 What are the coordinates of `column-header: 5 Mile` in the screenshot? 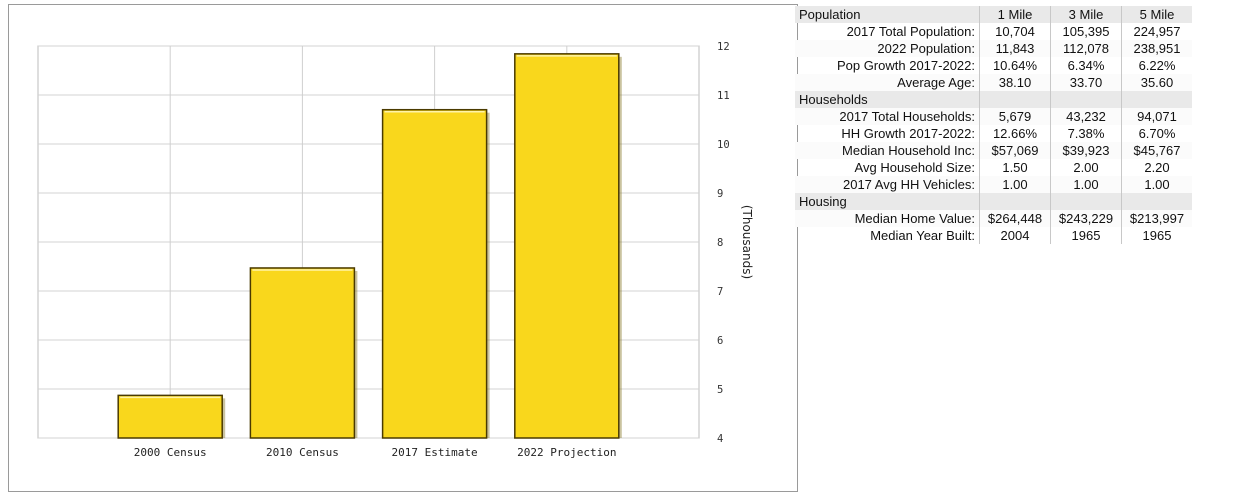 It's located at (1156, 14).